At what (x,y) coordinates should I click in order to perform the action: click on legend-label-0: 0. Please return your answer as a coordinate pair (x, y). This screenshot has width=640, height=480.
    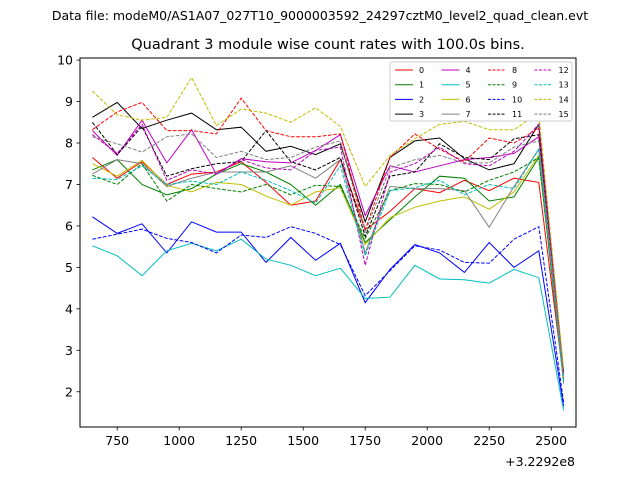
    Looking at the image, I should click on (421, 70).